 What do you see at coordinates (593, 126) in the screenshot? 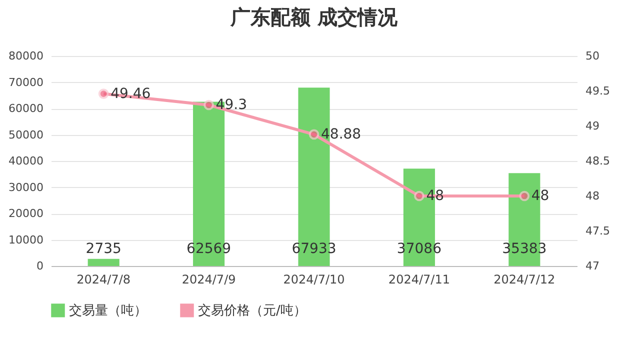
I see `y2-tick-label: 49` at bounding box center [593, 126].